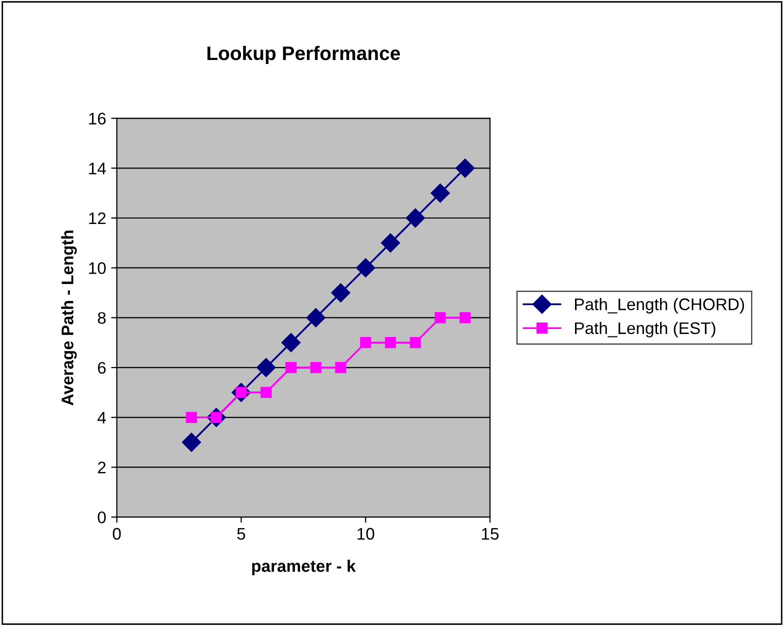 This screenshot has height=626, width=784. I want to click on chart-title: Lookup Performance, so click(303, 55).